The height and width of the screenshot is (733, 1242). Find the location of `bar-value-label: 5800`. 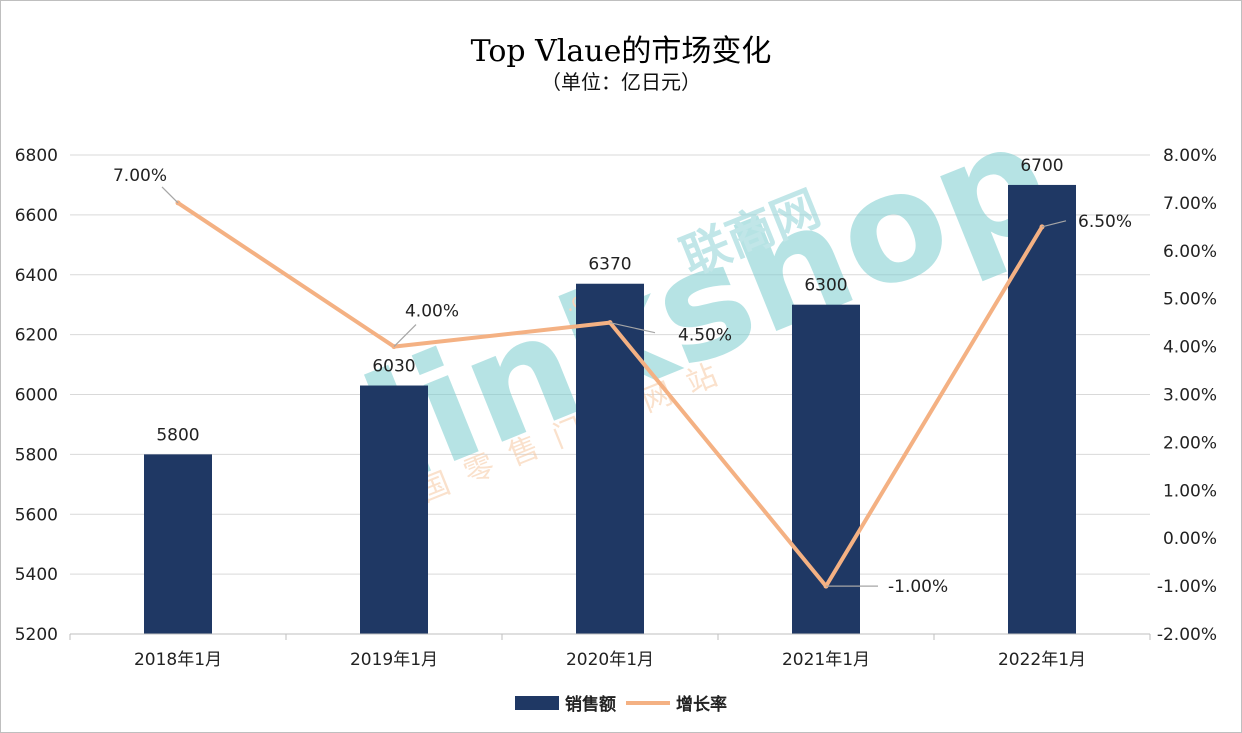

bar-value-label: 5800 is located at coordinates (177, 435).